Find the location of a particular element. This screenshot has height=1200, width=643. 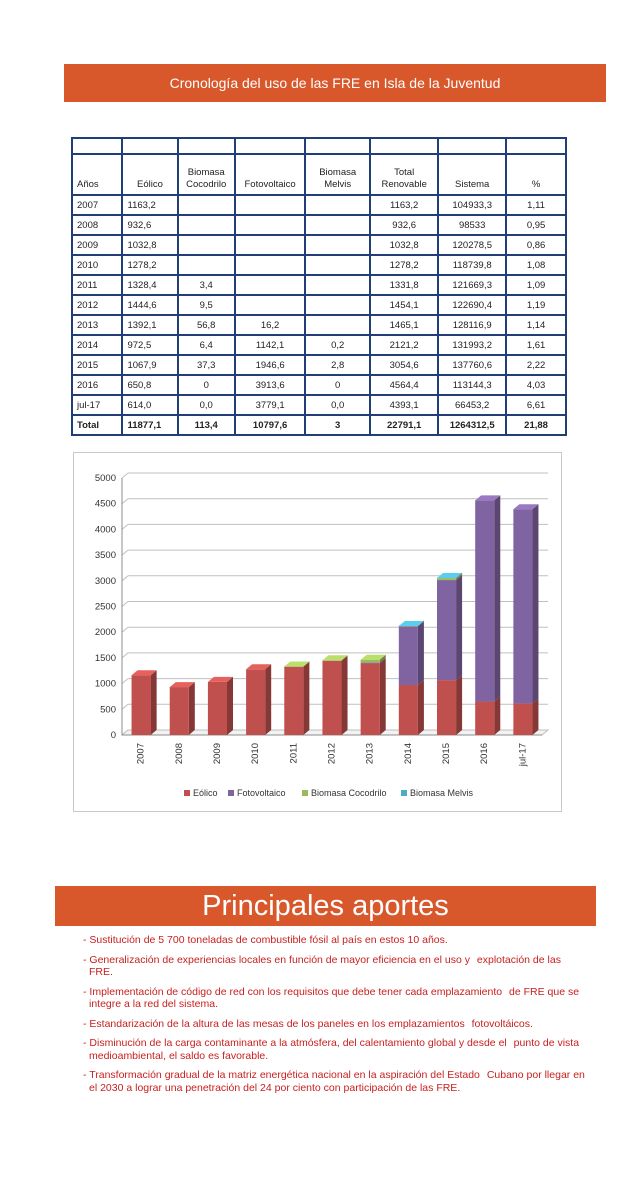

table-cell: 1,19 is located at coordinates (536, 305).